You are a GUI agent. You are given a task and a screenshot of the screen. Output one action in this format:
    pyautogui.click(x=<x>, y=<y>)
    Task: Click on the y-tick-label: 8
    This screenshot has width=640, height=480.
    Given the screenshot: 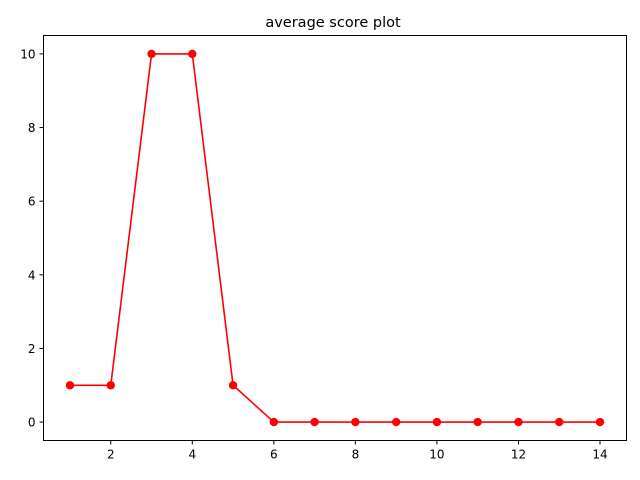 What is the action you would take?
    pyautogui.click(x=32, y=128)
    